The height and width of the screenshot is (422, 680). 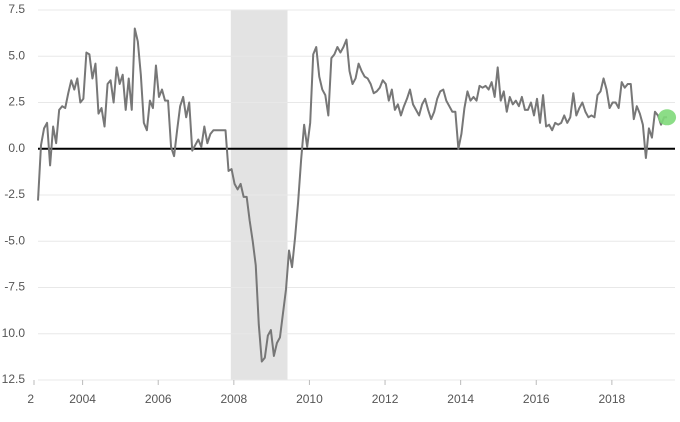 I want to click on x-tick-label: 2018, so click(x=612, y=399).